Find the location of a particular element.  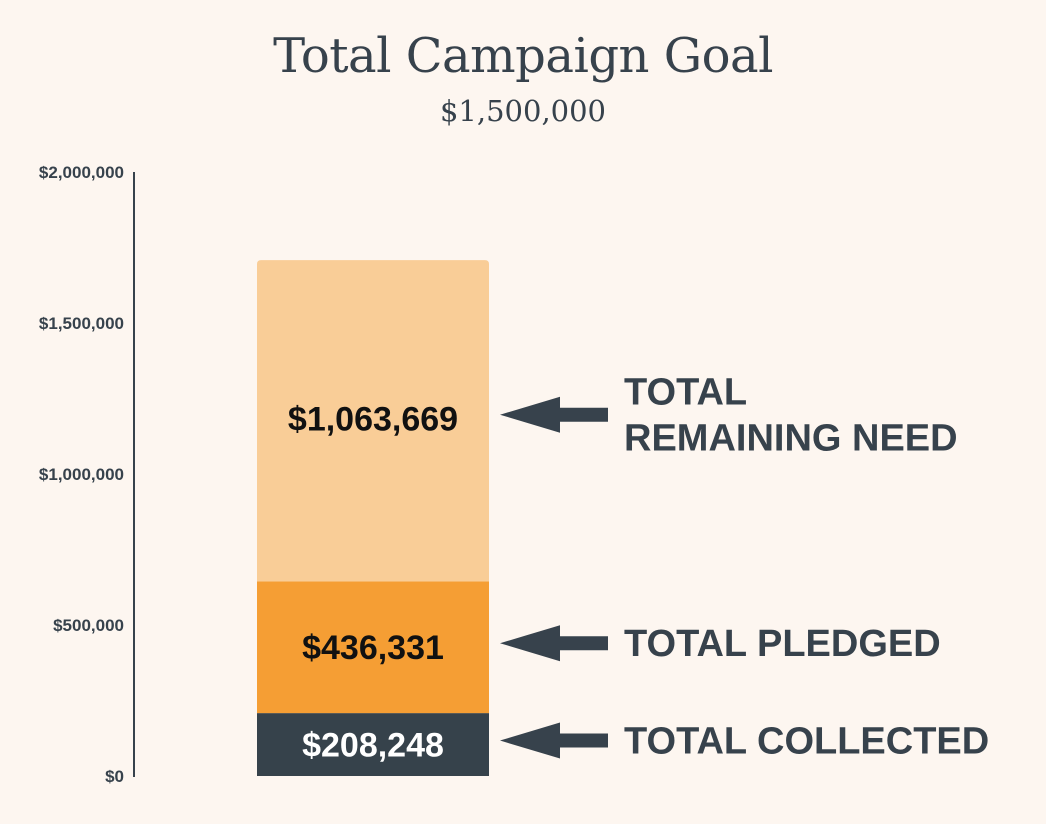

y-tick-label: $0 is located at coordinates (114, 776).